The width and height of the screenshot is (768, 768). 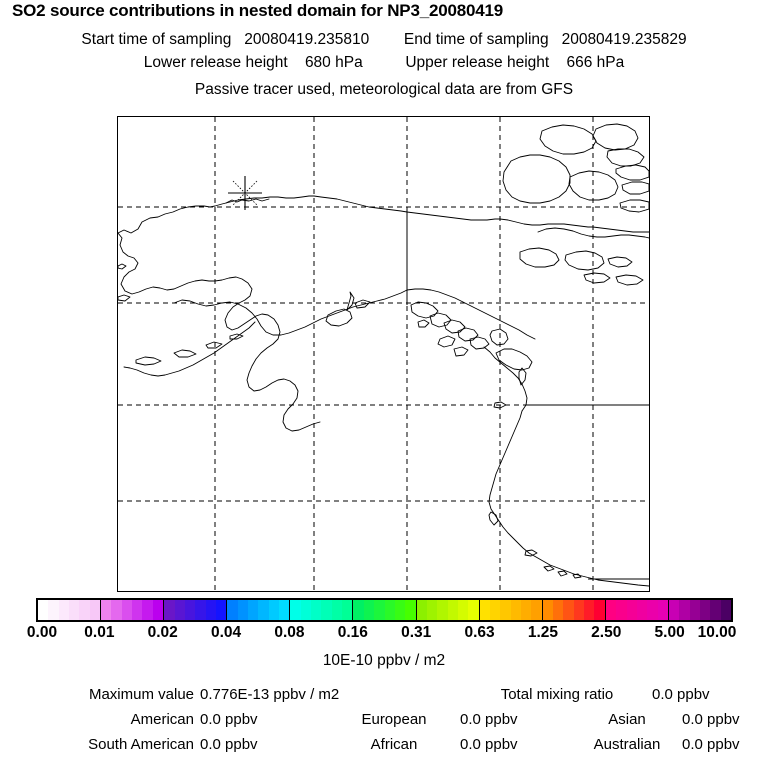 What do you see at coordinates (471, 314) in the screenshot?
I see `coastline-gulf-of-alaska` at bounding box center [471, 314].